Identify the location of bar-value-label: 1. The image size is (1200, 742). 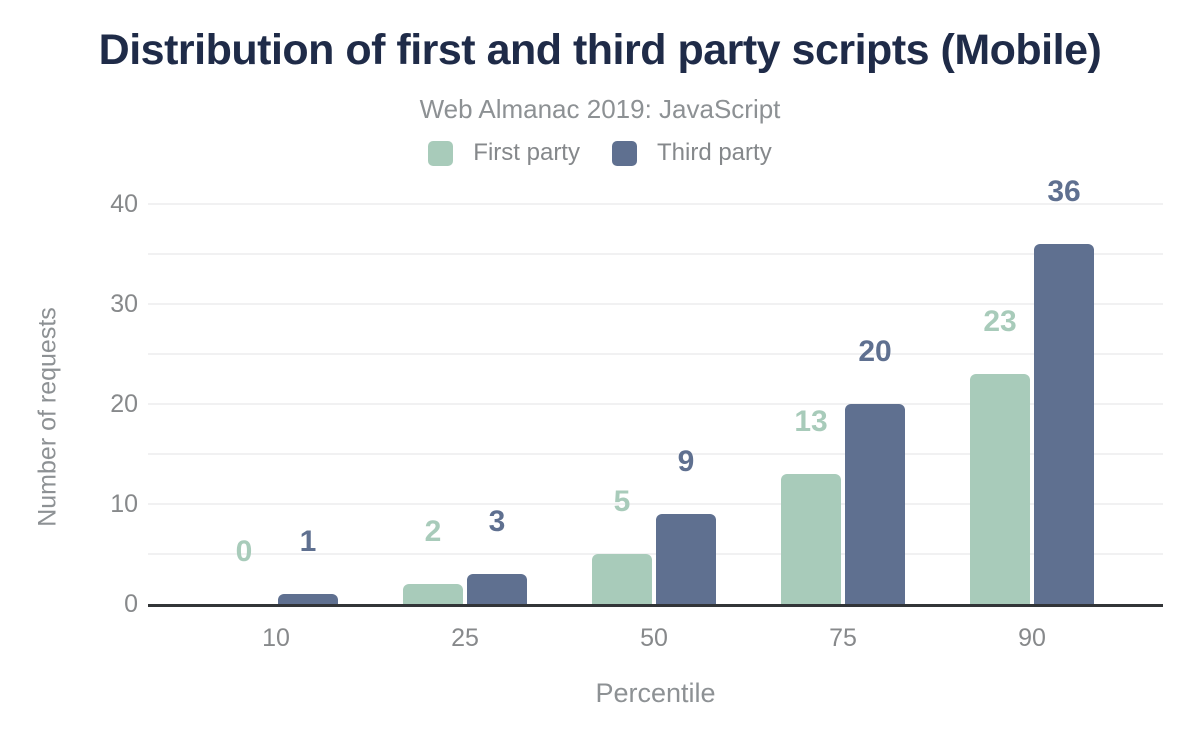
(308, 541).